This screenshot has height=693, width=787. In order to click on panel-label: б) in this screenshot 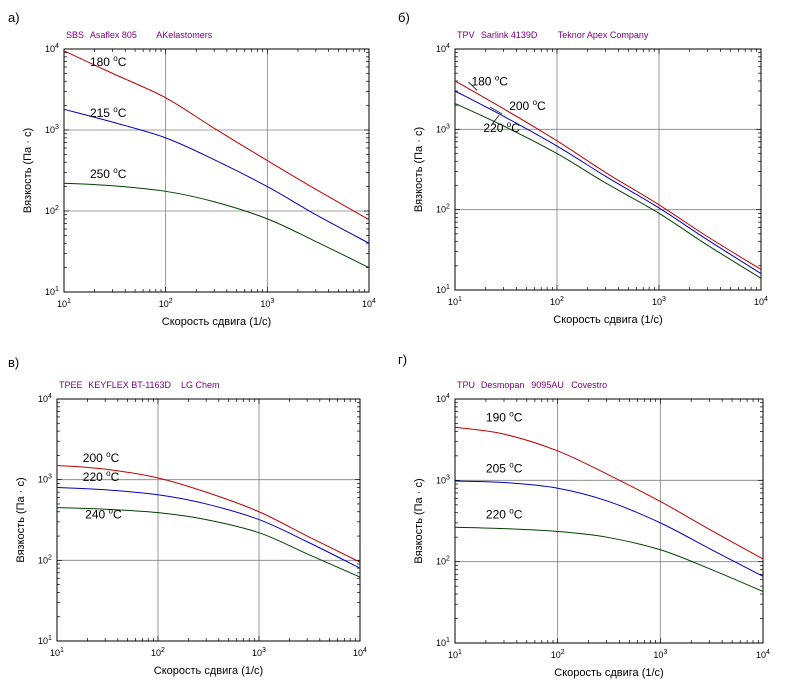, I will do `click(404, 17)`.